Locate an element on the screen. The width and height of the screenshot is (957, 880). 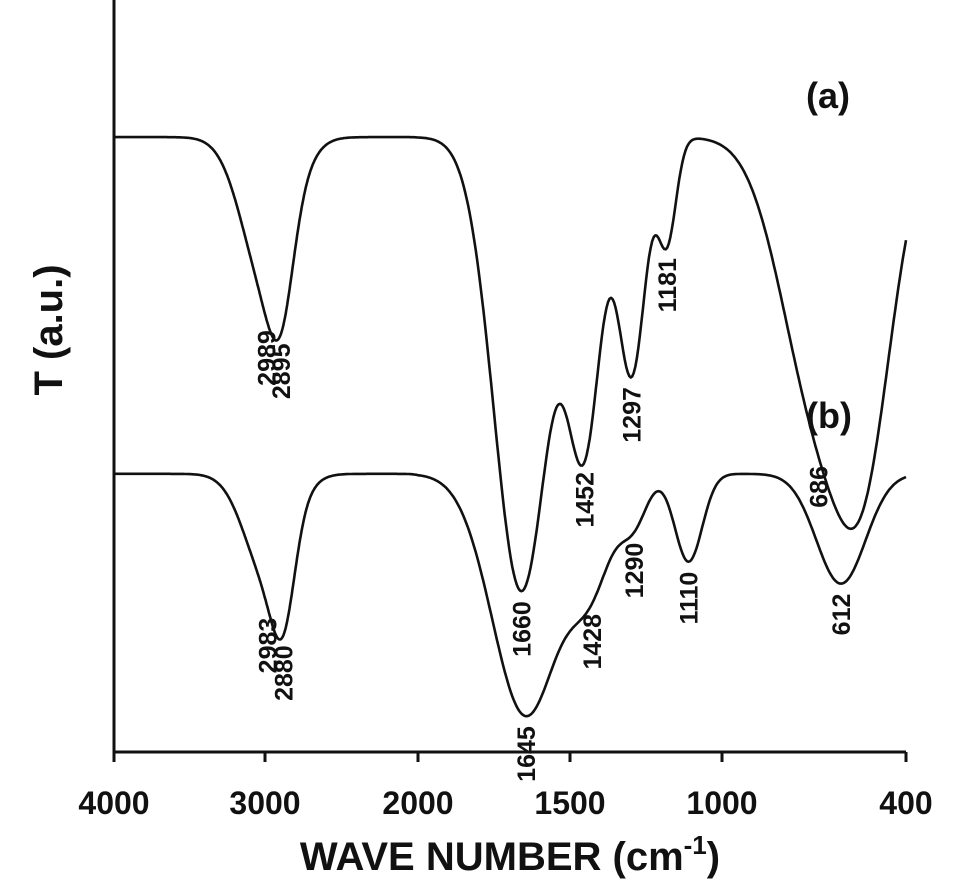
peak-label: 1452 is located at coordinates (586, 500).